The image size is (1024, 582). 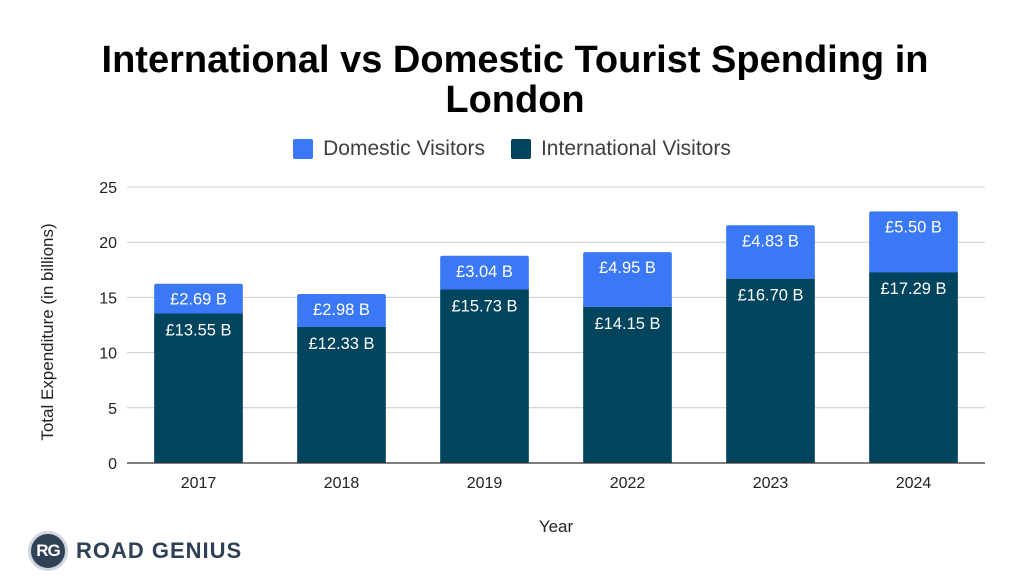 What do you see at coordinates (484, 306) in the screenshot?
I see `data-label-international: £15.73 B` at bounding box center [484, 306].